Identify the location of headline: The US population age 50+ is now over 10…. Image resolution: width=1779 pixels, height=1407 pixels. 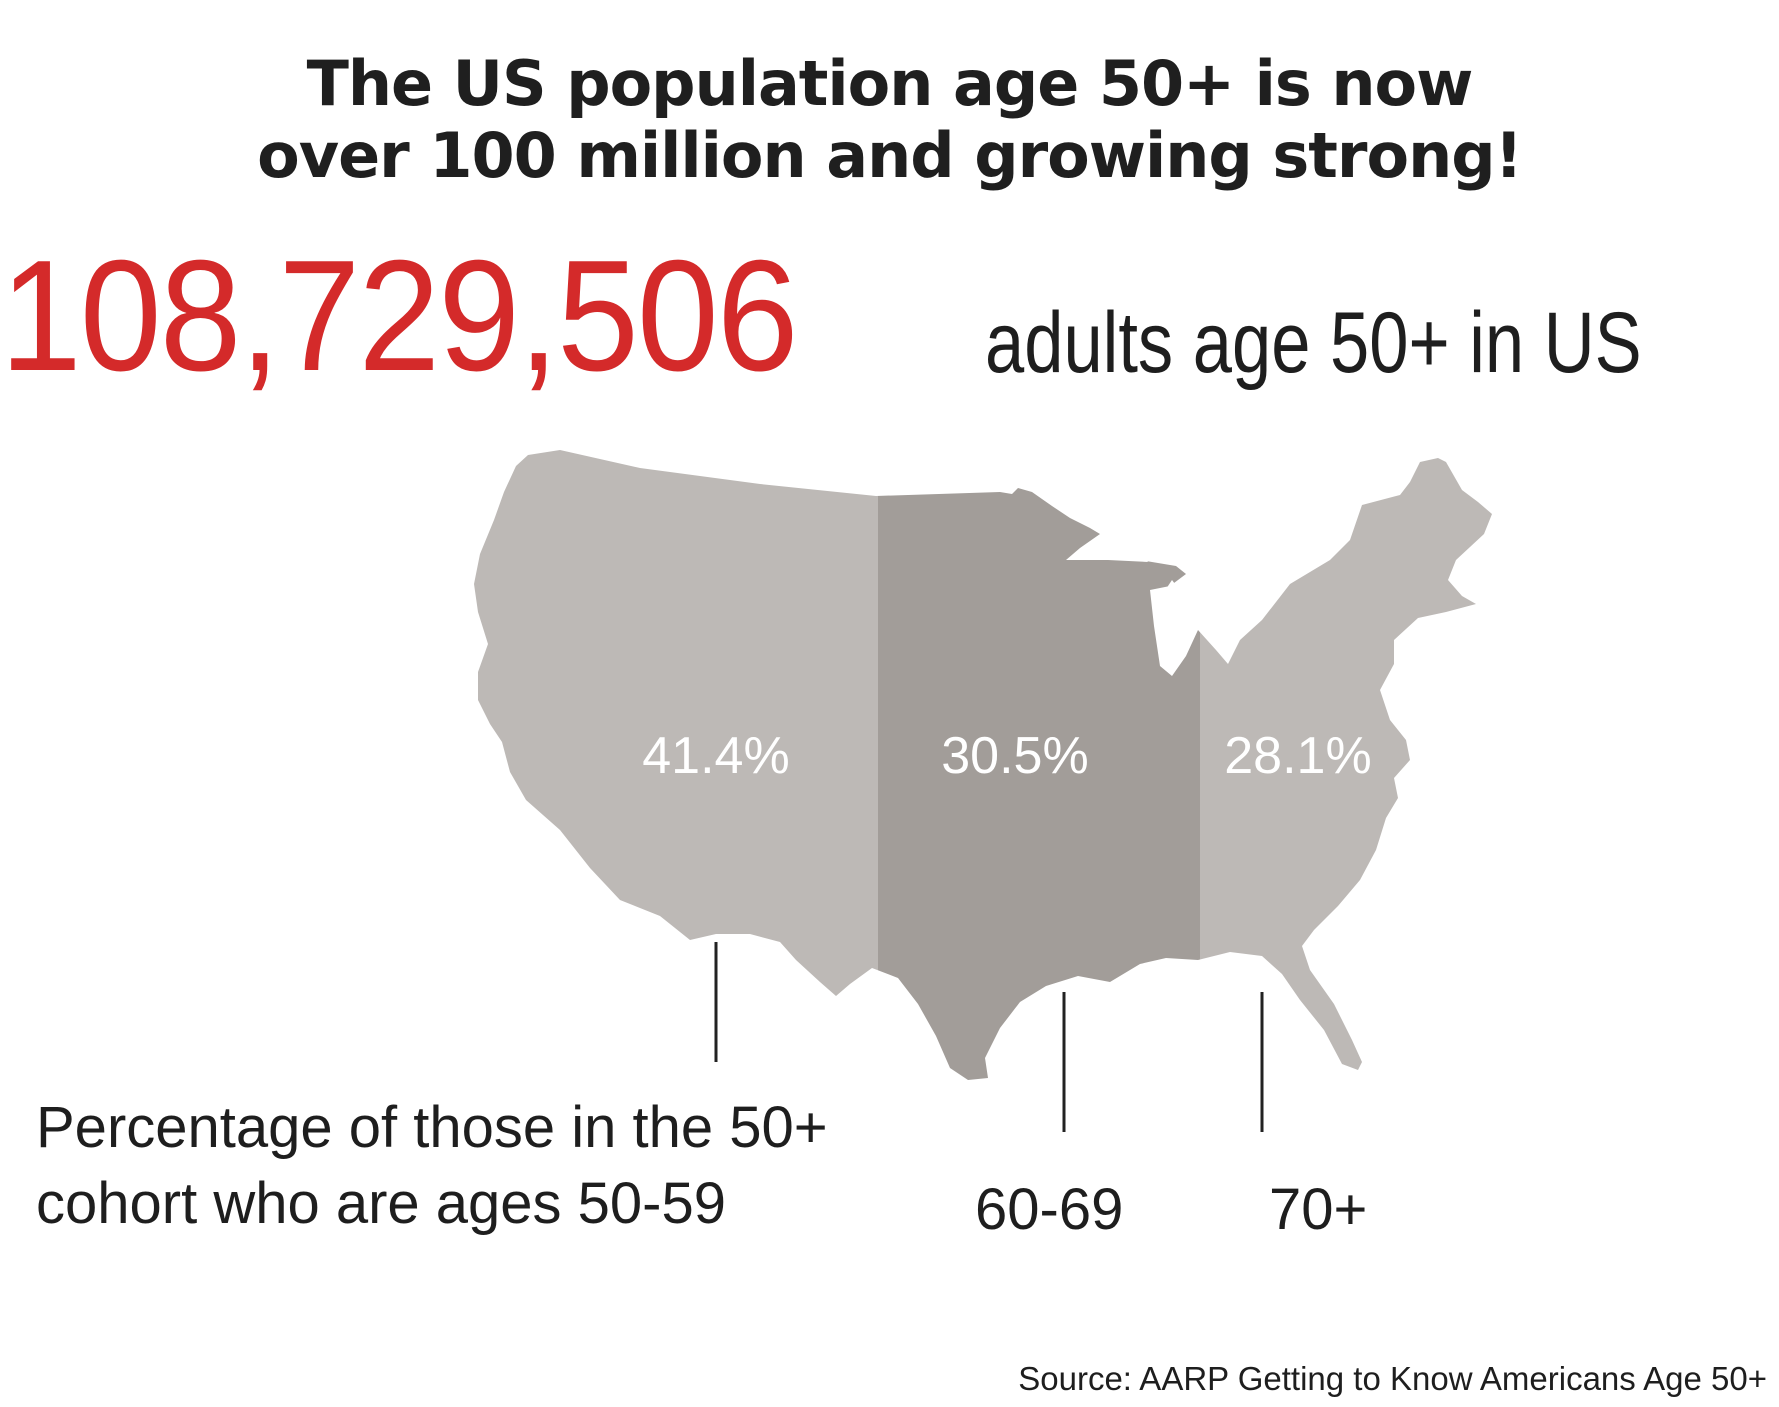
(889, 120).